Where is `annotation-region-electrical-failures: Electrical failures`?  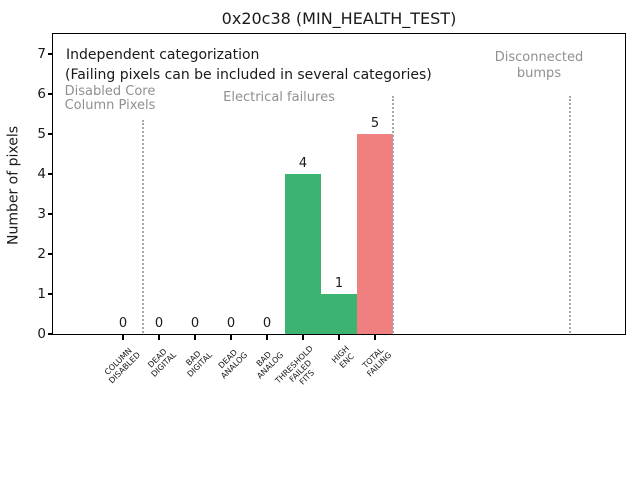 annotation-region-electrical-failures: Electrical failures is located at coordinates (279, 97).